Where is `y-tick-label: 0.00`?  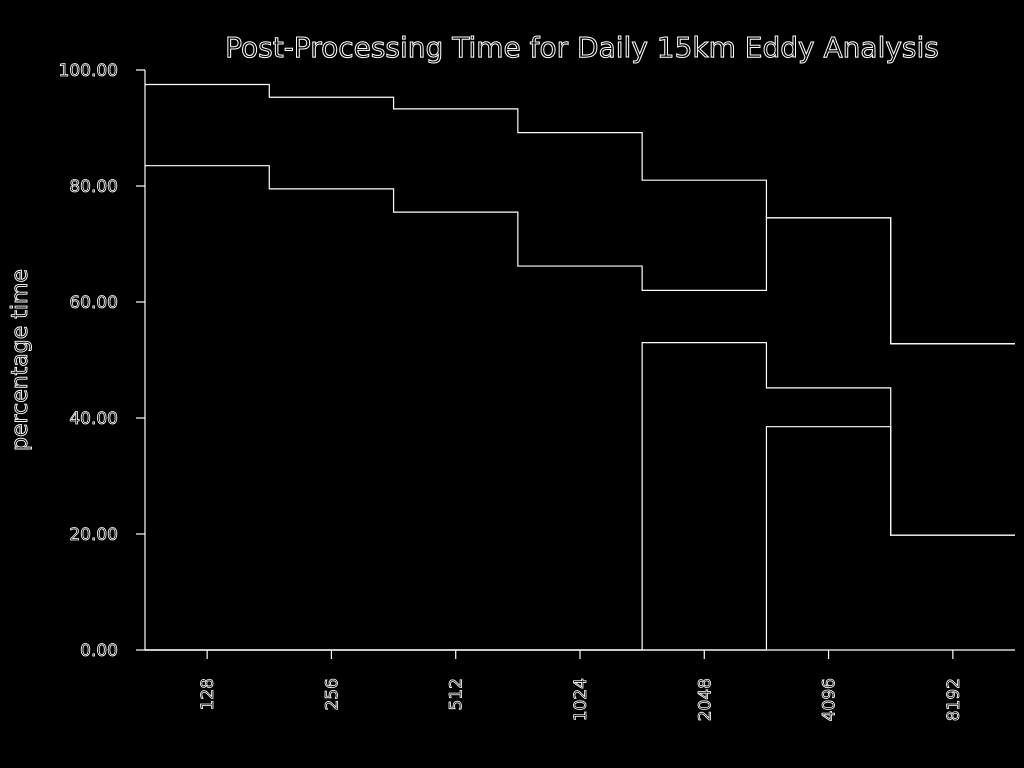 y-tick-label: 0.00 is located at coordinates (99, 651).